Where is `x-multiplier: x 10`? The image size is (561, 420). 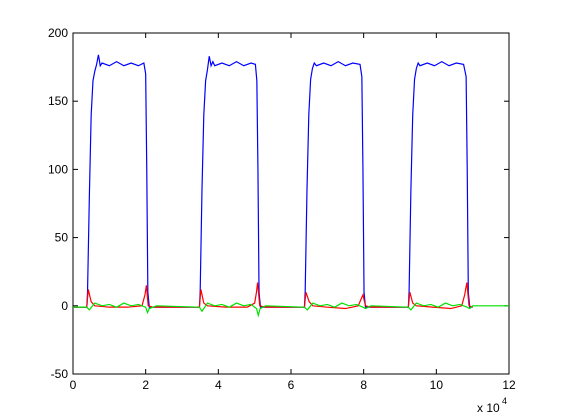 x-multiplier: x 10 is located at coordinates (488, 408).